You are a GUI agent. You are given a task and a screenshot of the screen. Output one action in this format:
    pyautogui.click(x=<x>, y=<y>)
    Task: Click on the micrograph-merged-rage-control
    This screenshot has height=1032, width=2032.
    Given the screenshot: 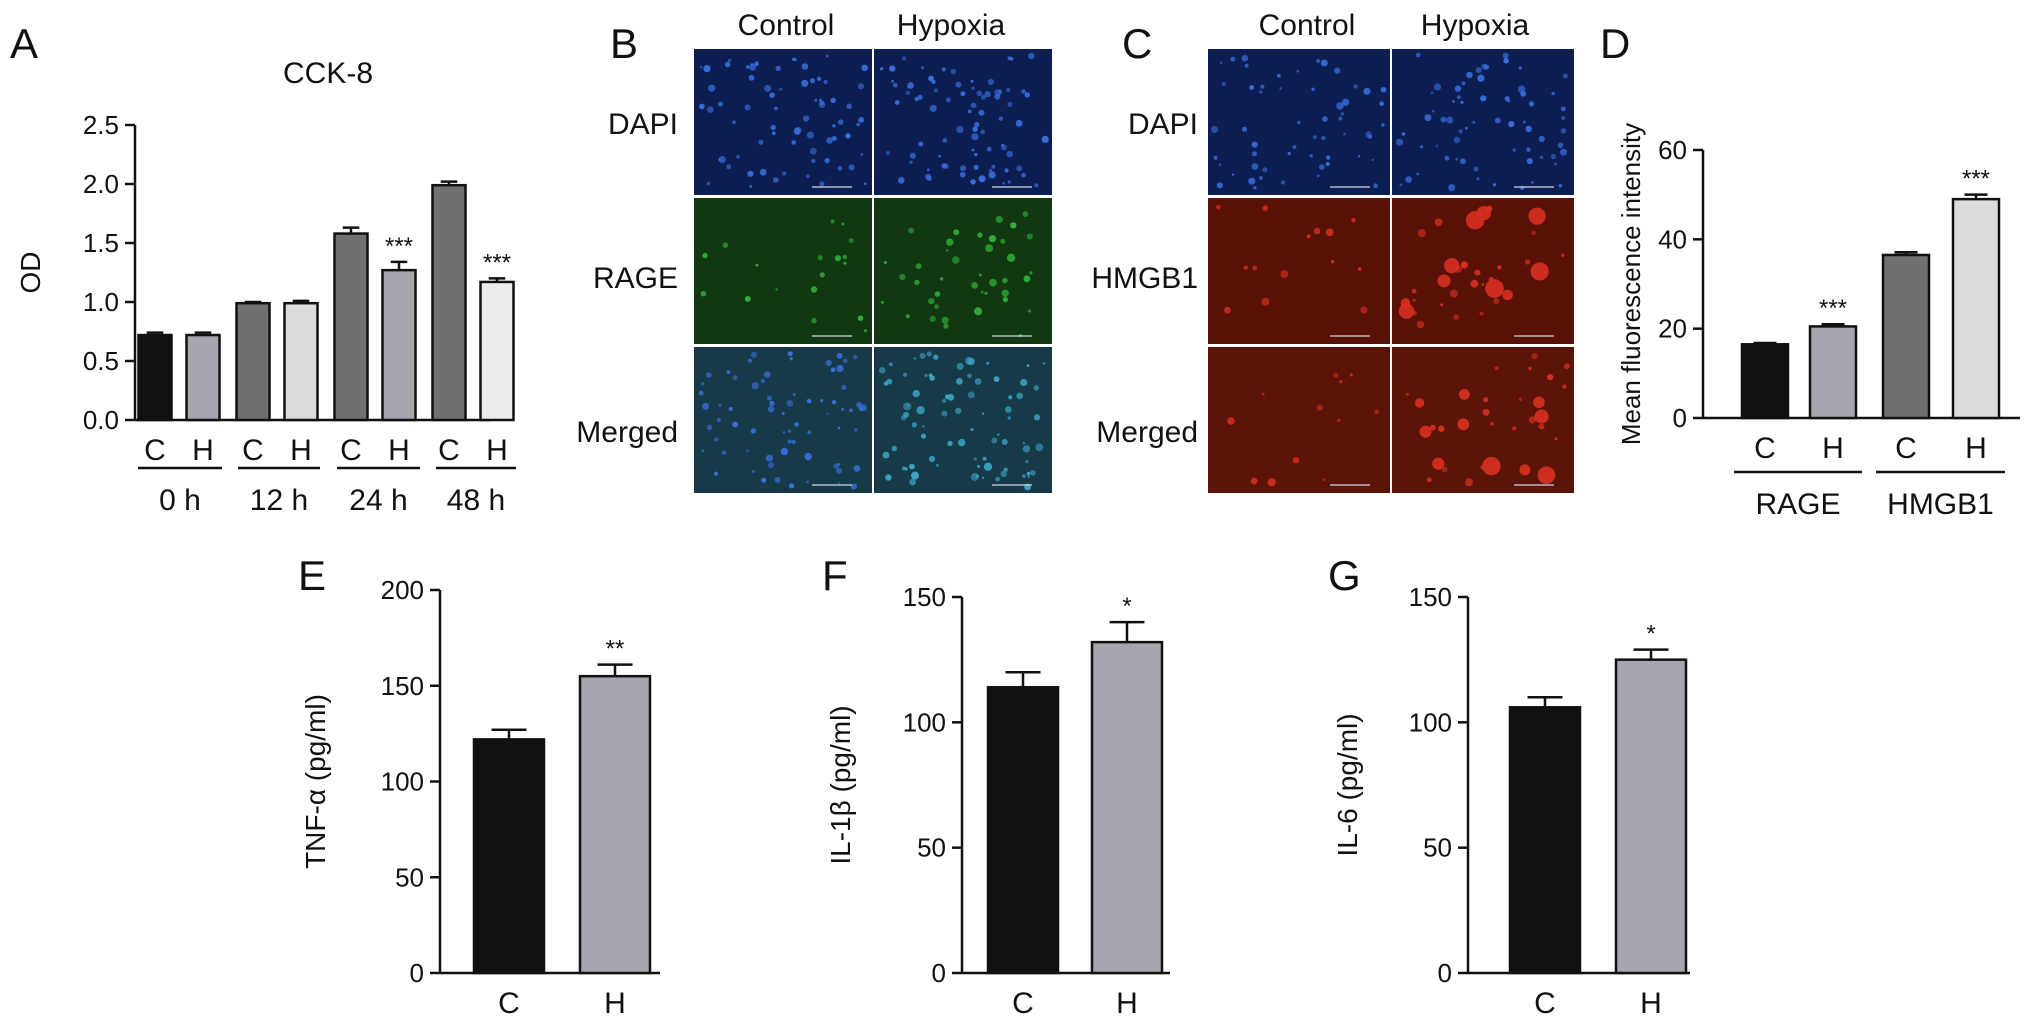 What is the action you would take?
    pyautogui.click(x=783, y=420)
    